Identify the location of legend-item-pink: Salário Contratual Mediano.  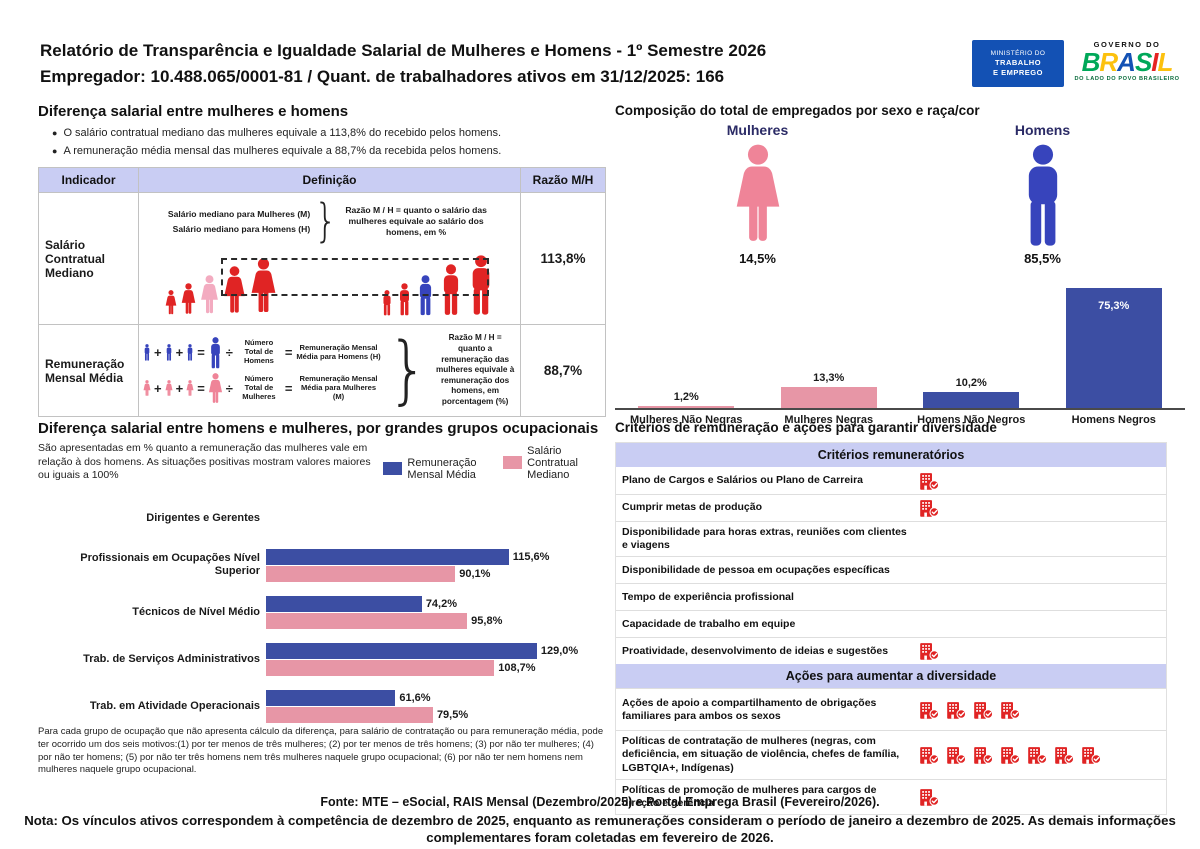
(555, 463).